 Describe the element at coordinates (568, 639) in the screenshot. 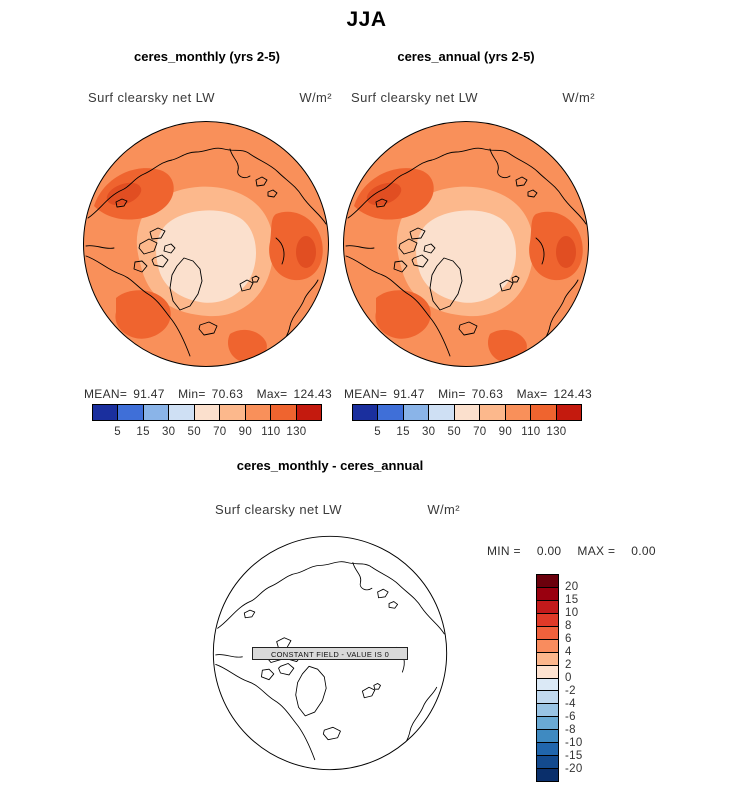

I see `colorbar-tick-label: 6` at that location.